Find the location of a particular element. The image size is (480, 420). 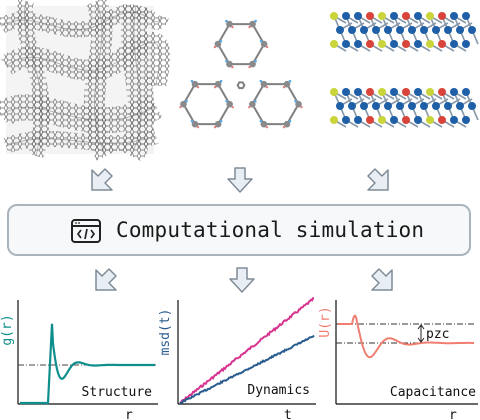

y-axis-label: msd(t) is located at coordinates (165, 332).